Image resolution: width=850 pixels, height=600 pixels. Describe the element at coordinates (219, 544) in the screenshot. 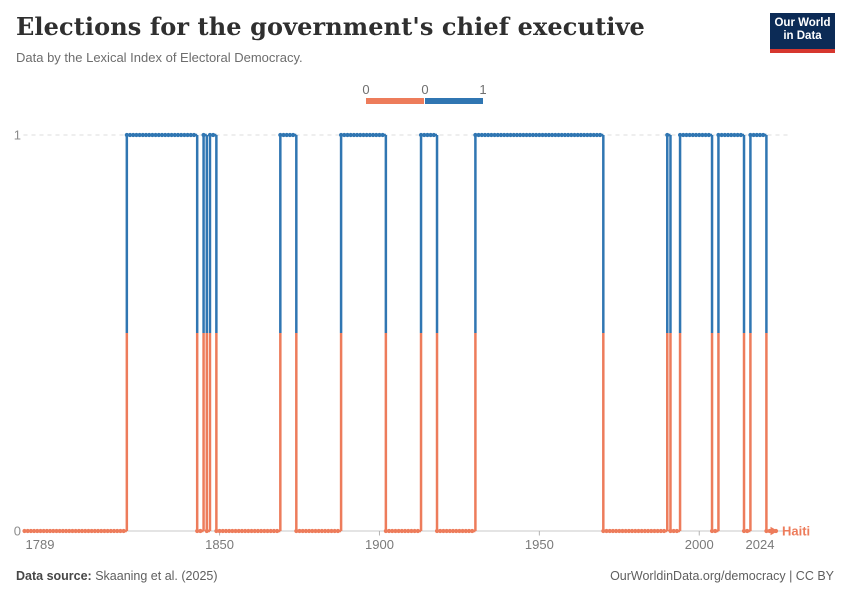

I see `svg-text: 1850` at that location.